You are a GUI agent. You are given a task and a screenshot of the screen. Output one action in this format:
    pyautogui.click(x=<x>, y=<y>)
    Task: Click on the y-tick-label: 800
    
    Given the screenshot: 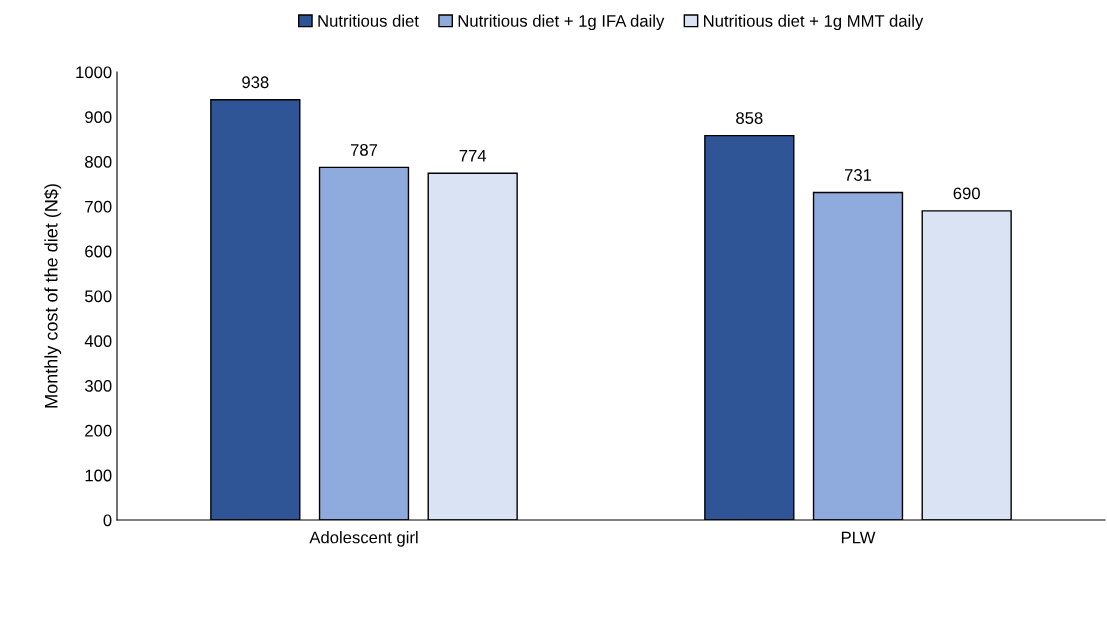 What is the action you would take?
    pyautogui.click(x=98, y=162)
    